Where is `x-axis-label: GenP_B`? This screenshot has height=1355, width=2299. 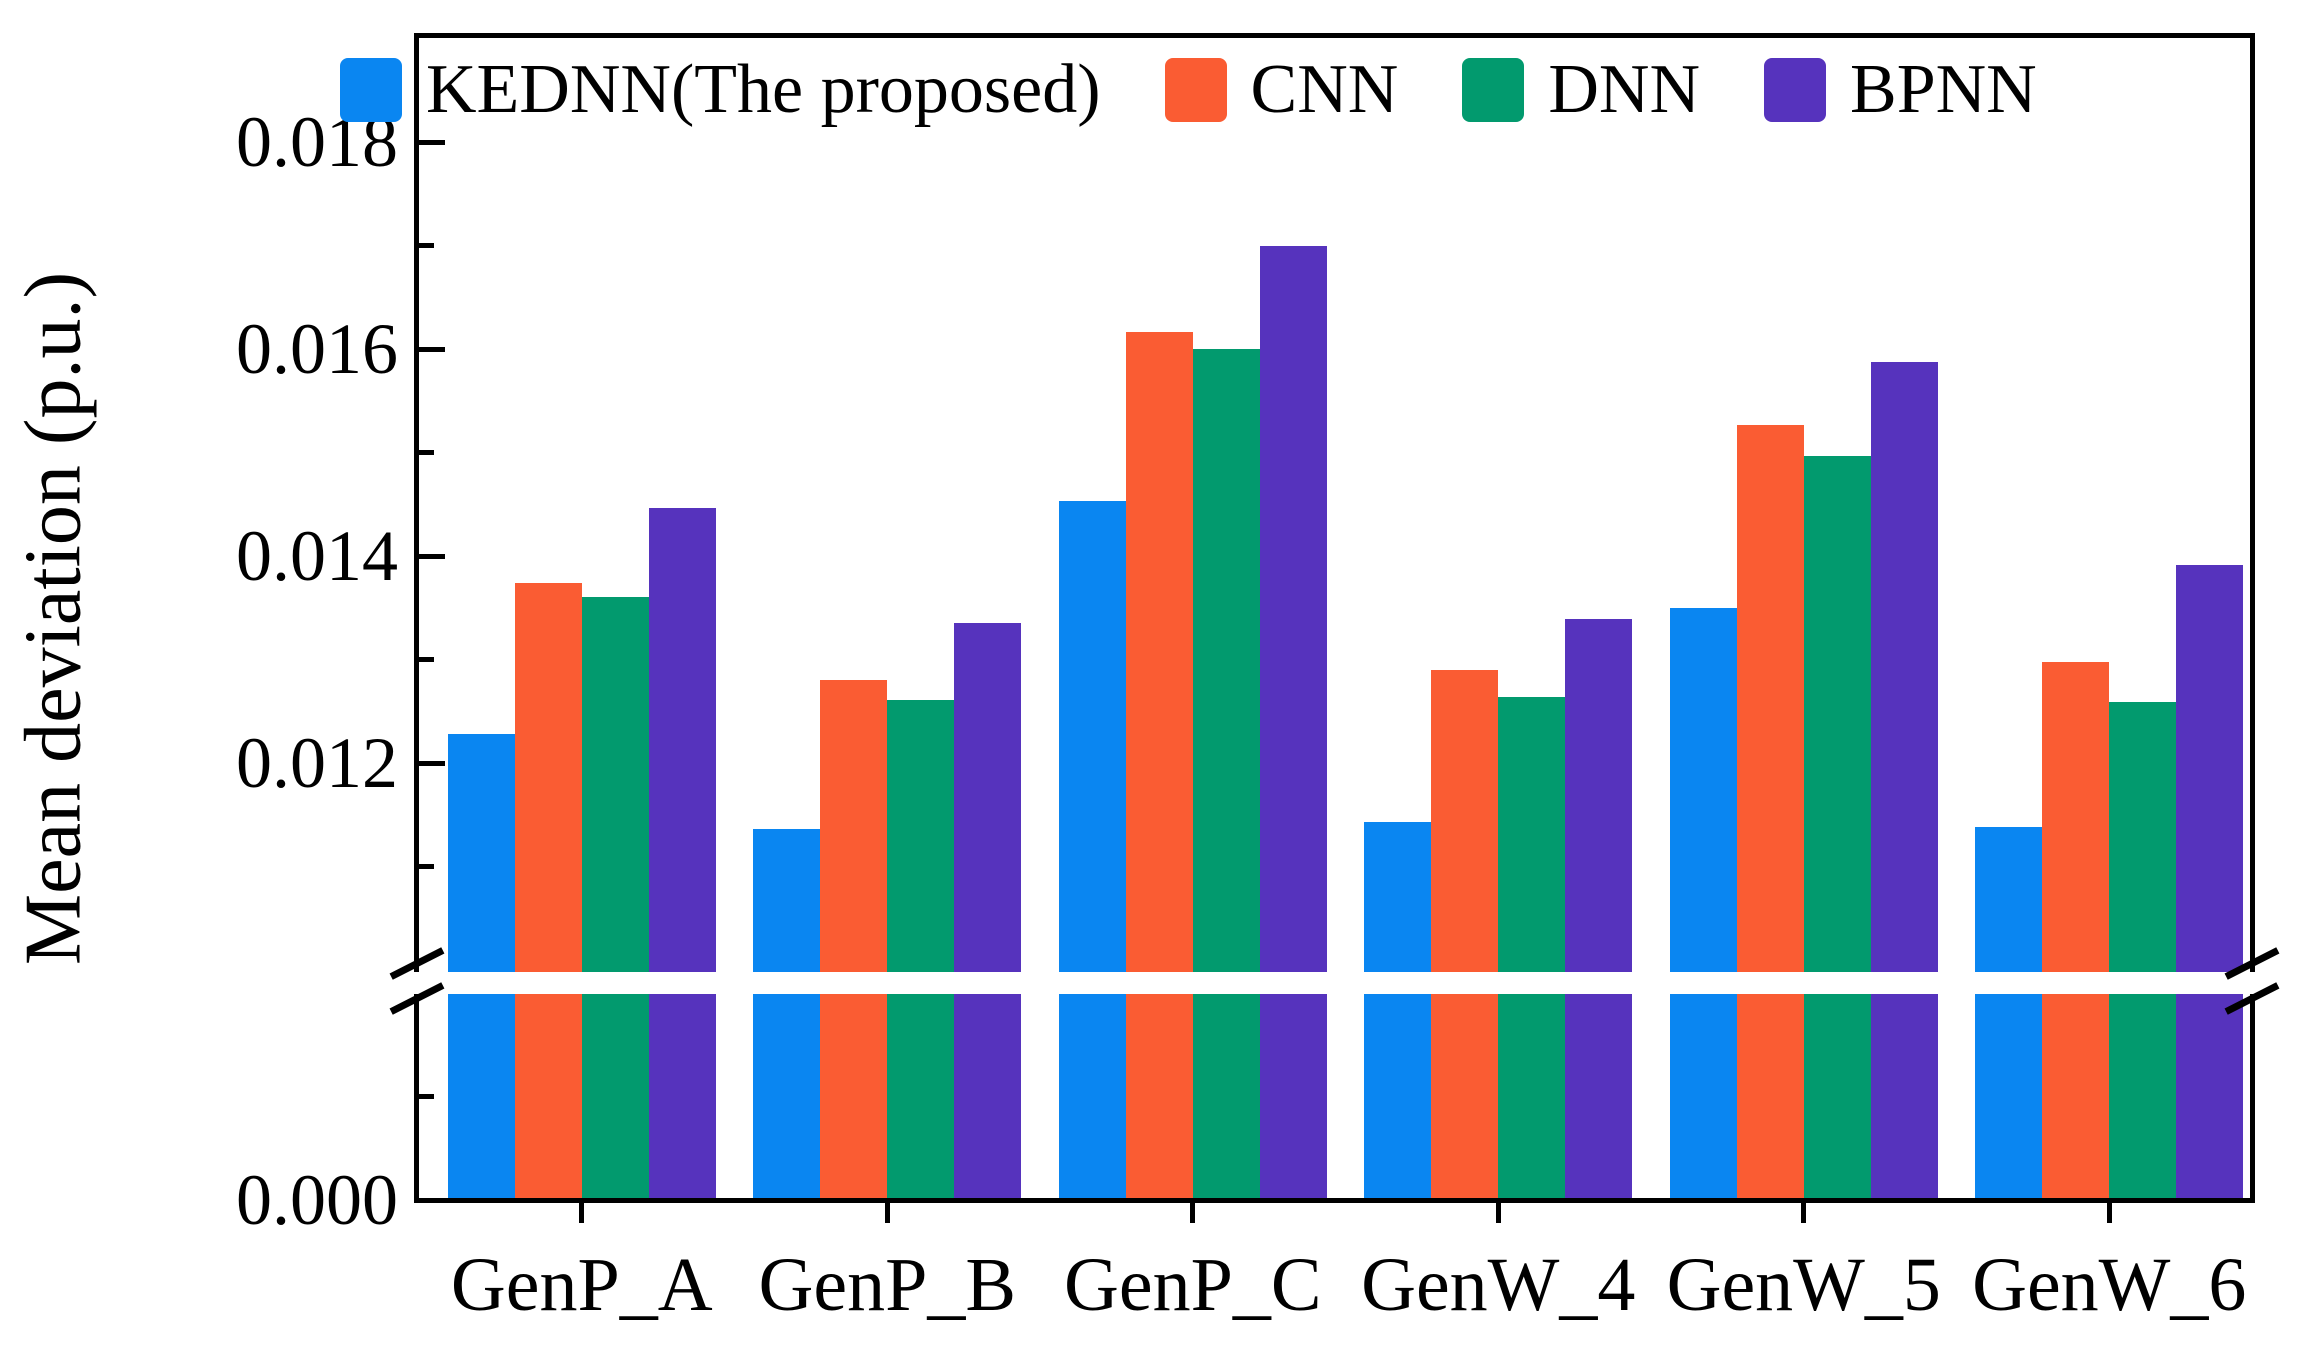
x-axis-label: GenP_B is located at coordinates (887, 1285).